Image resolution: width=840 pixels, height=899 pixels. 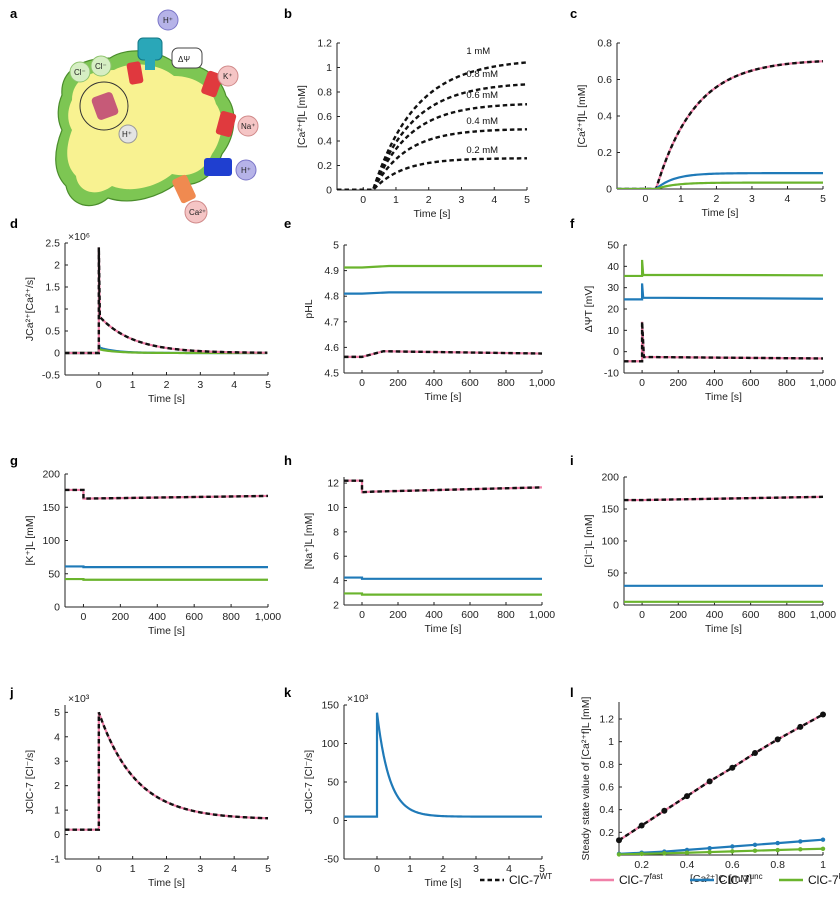 I want to click on y-tick-label: 6, so click(x=336, y=557).